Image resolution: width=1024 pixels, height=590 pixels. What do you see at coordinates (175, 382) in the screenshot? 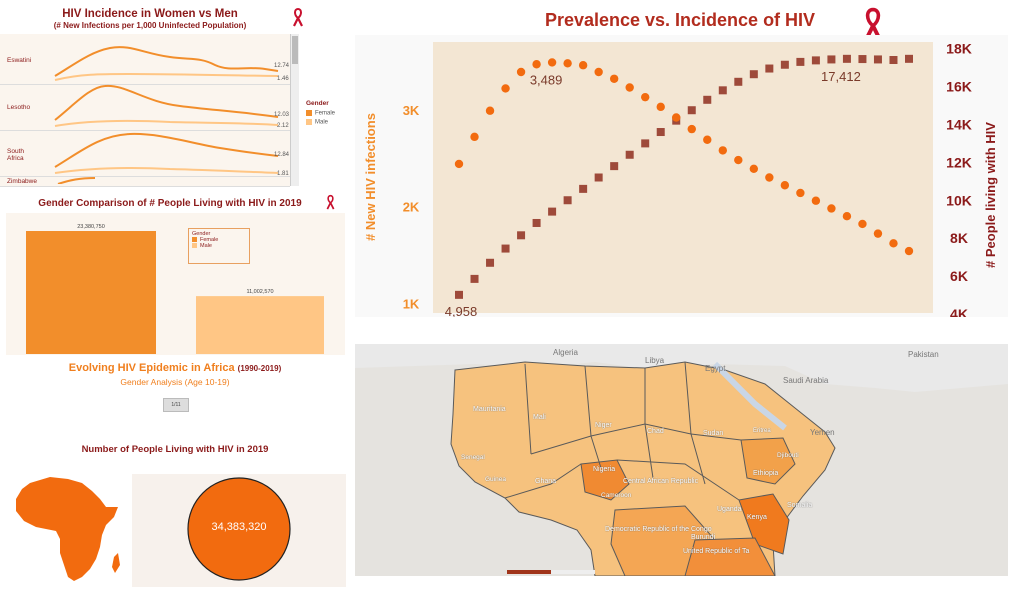
I see `dashboard-subtitle: Gender Analysis (Age 10-19)` at bounding box center [175, 382].